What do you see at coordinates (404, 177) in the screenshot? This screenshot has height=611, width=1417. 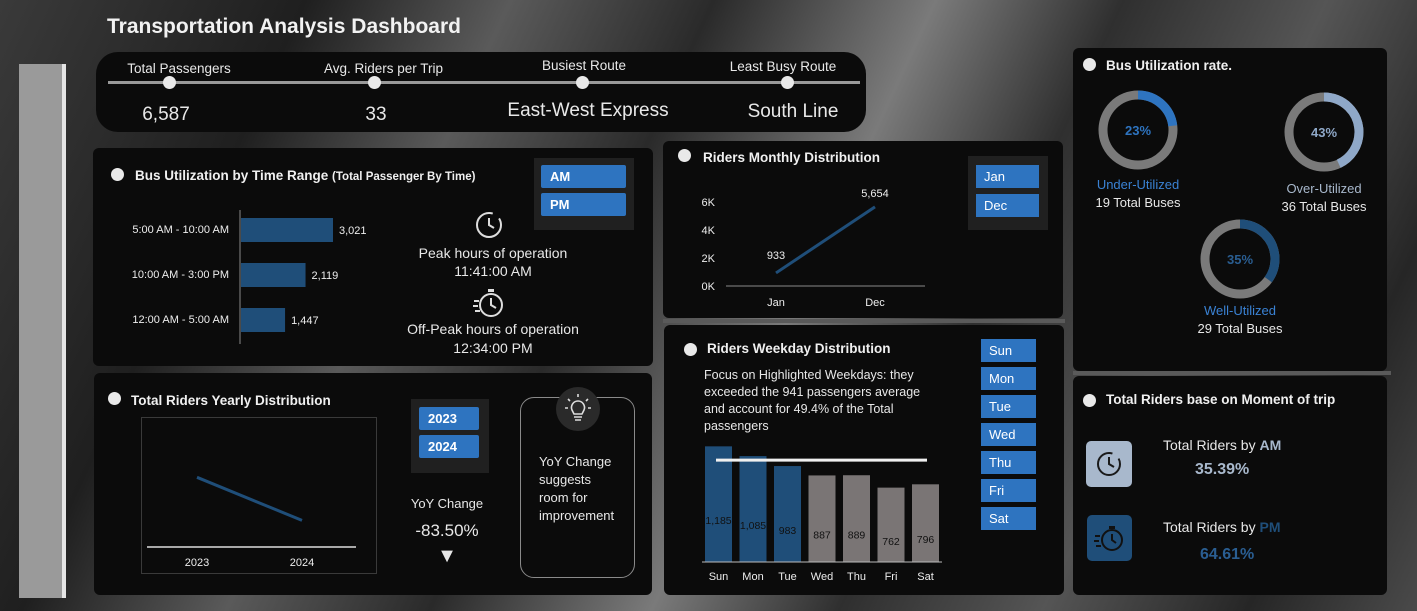 I see `time-range-subtitle: (Total Passenger By Time)` at bounding box center [404, 177].